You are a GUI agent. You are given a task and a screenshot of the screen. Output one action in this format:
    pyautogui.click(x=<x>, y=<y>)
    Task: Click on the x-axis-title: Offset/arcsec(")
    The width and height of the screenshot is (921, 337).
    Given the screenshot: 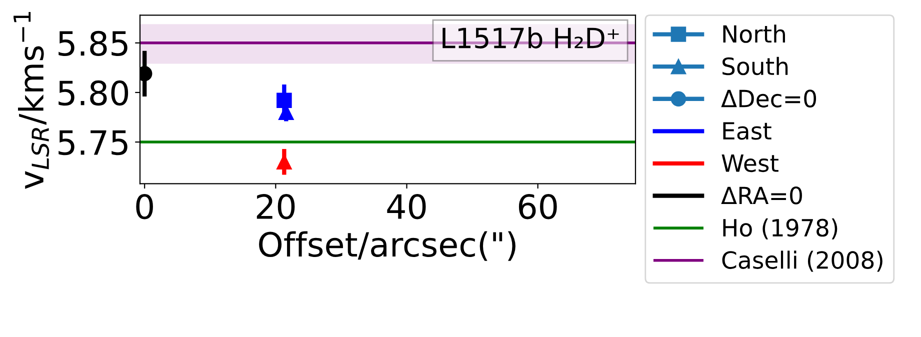 What is the action you would take?
    pyautogui.click(x=387, y=246)
    